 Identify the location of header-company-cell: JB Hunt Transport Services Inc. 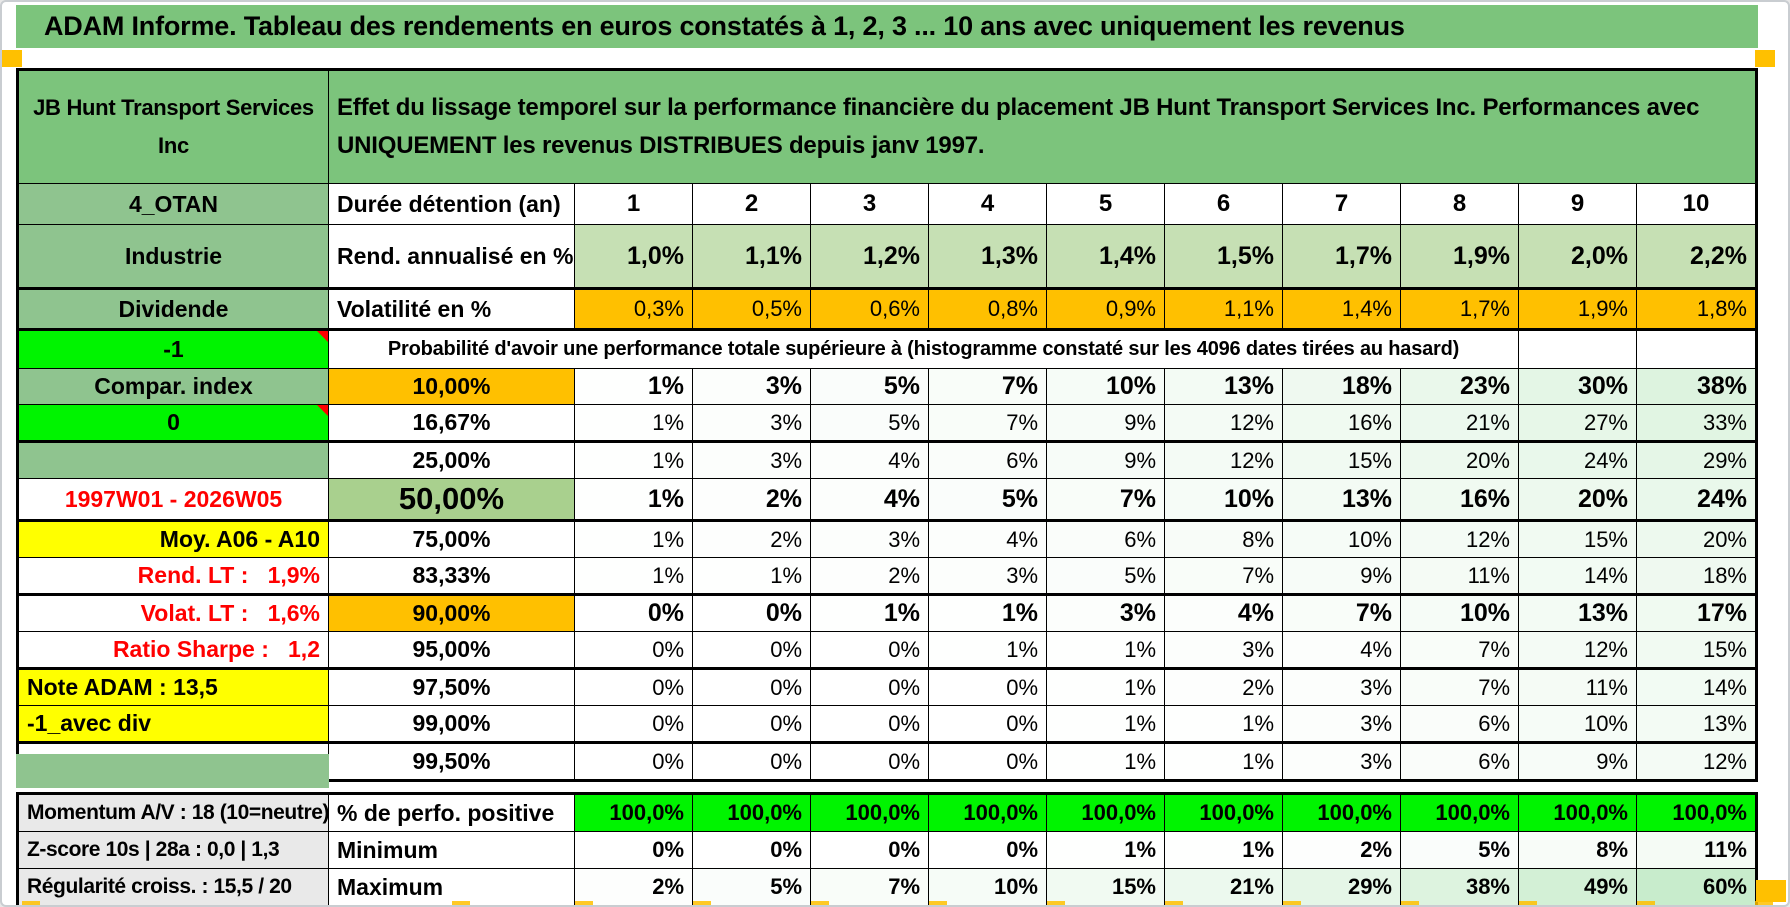
(174, 127).